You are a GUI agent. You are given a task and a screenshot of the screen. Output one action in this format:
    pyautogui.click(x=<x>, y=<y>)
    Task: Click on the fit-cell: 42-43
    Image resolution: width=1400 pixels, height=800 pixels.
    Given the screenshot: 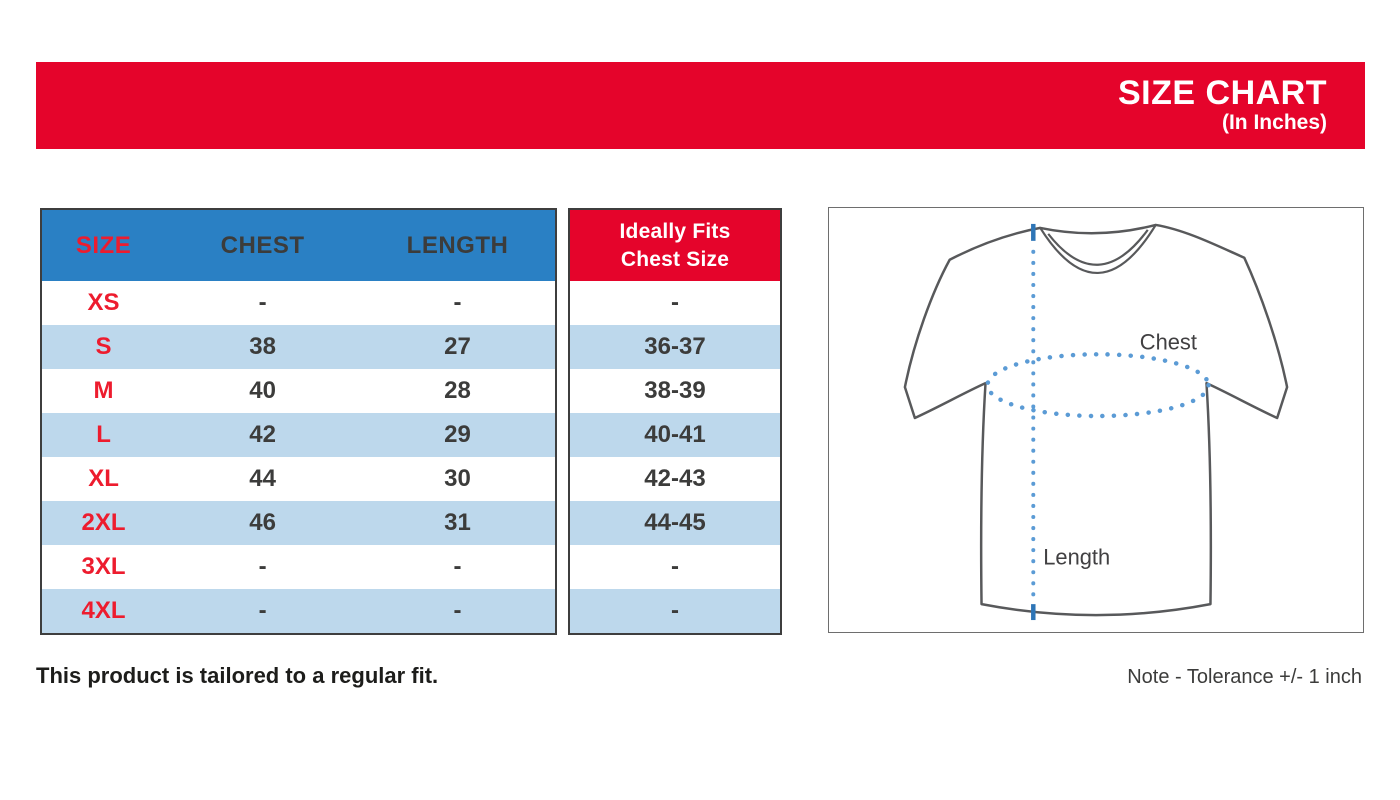 What is the action you would take?
    pyautogui.click(x=675, y=478)
    